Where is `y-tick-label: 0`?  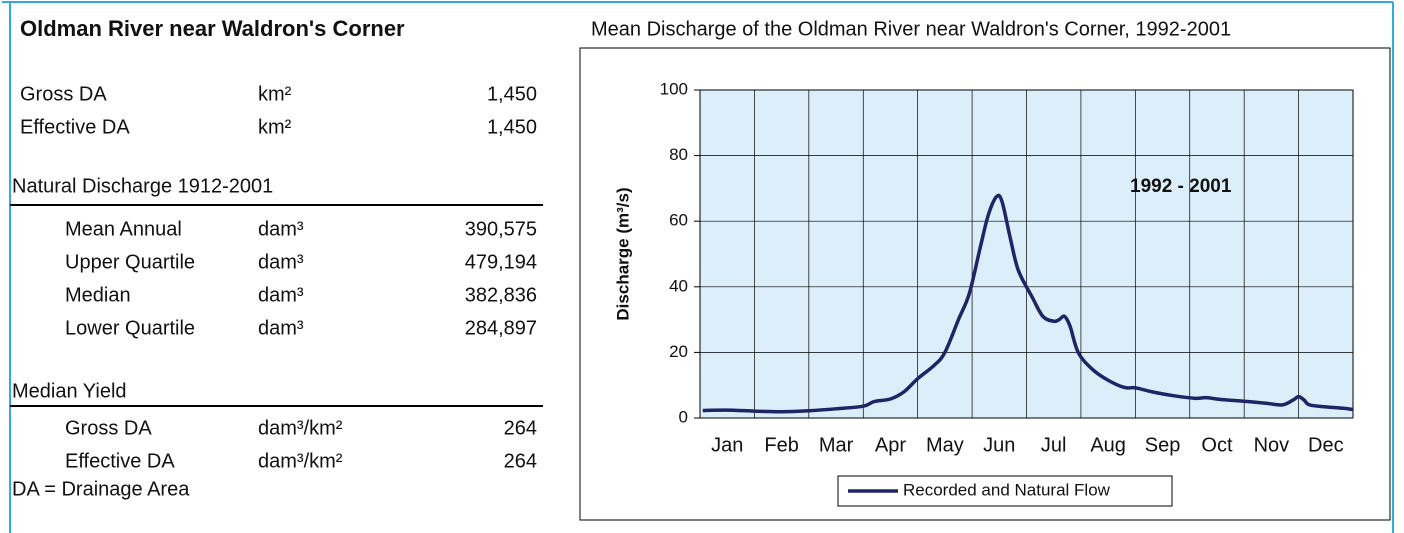
y-tick-label: 0 is located at coordinates (683, 416).